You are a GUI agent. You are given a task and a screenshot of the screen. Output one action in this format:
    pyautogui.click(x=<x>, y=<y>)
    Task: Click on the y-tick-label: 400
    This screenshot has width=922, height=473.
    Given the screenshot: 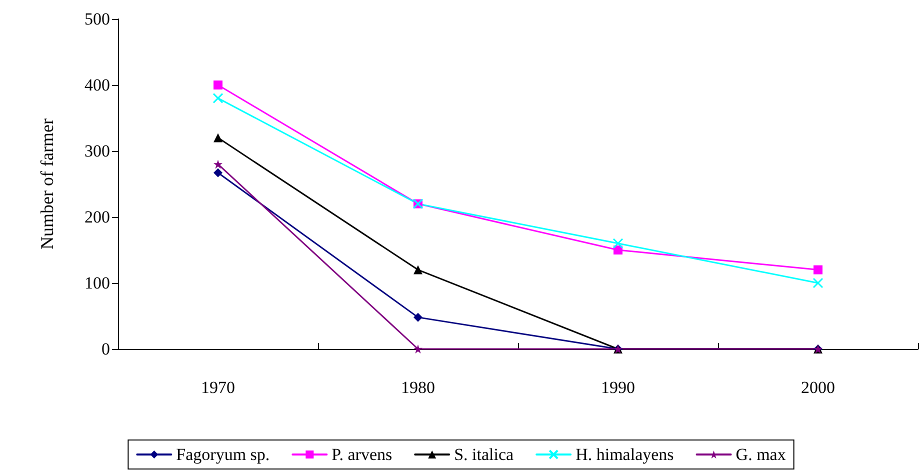 What is the action you would take?
    pyautogui.click(x=97, y=85)
    